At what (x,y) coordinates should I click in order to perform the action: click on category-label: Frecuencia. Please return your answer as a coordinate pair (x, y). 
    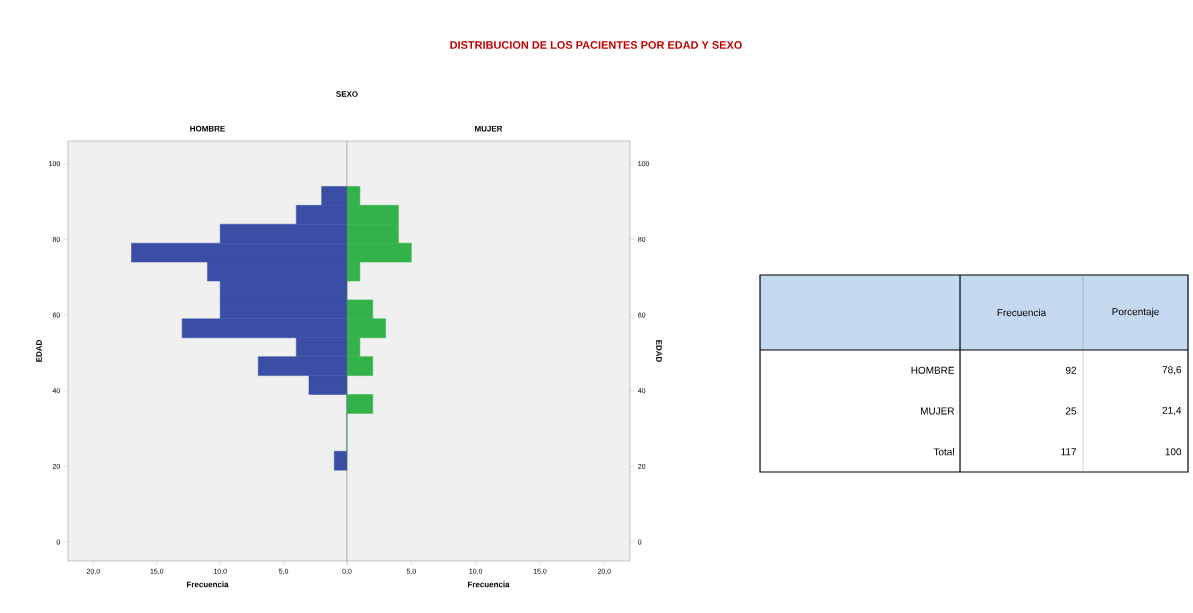
    Looking at the image, I should click on (1022, 312).